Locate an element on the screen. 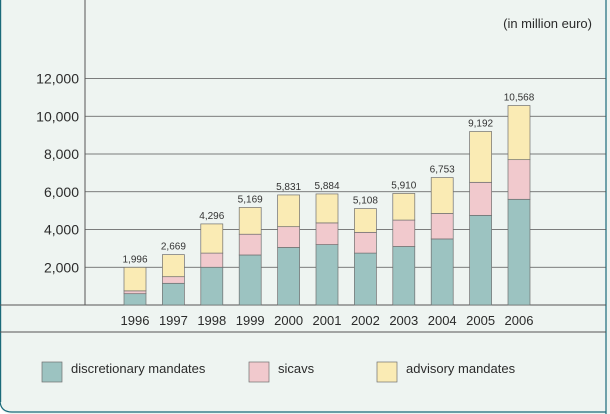 This screenshot has height=414, width=610. data-label-2000: 5,831 is located at coordinates (288, 187).